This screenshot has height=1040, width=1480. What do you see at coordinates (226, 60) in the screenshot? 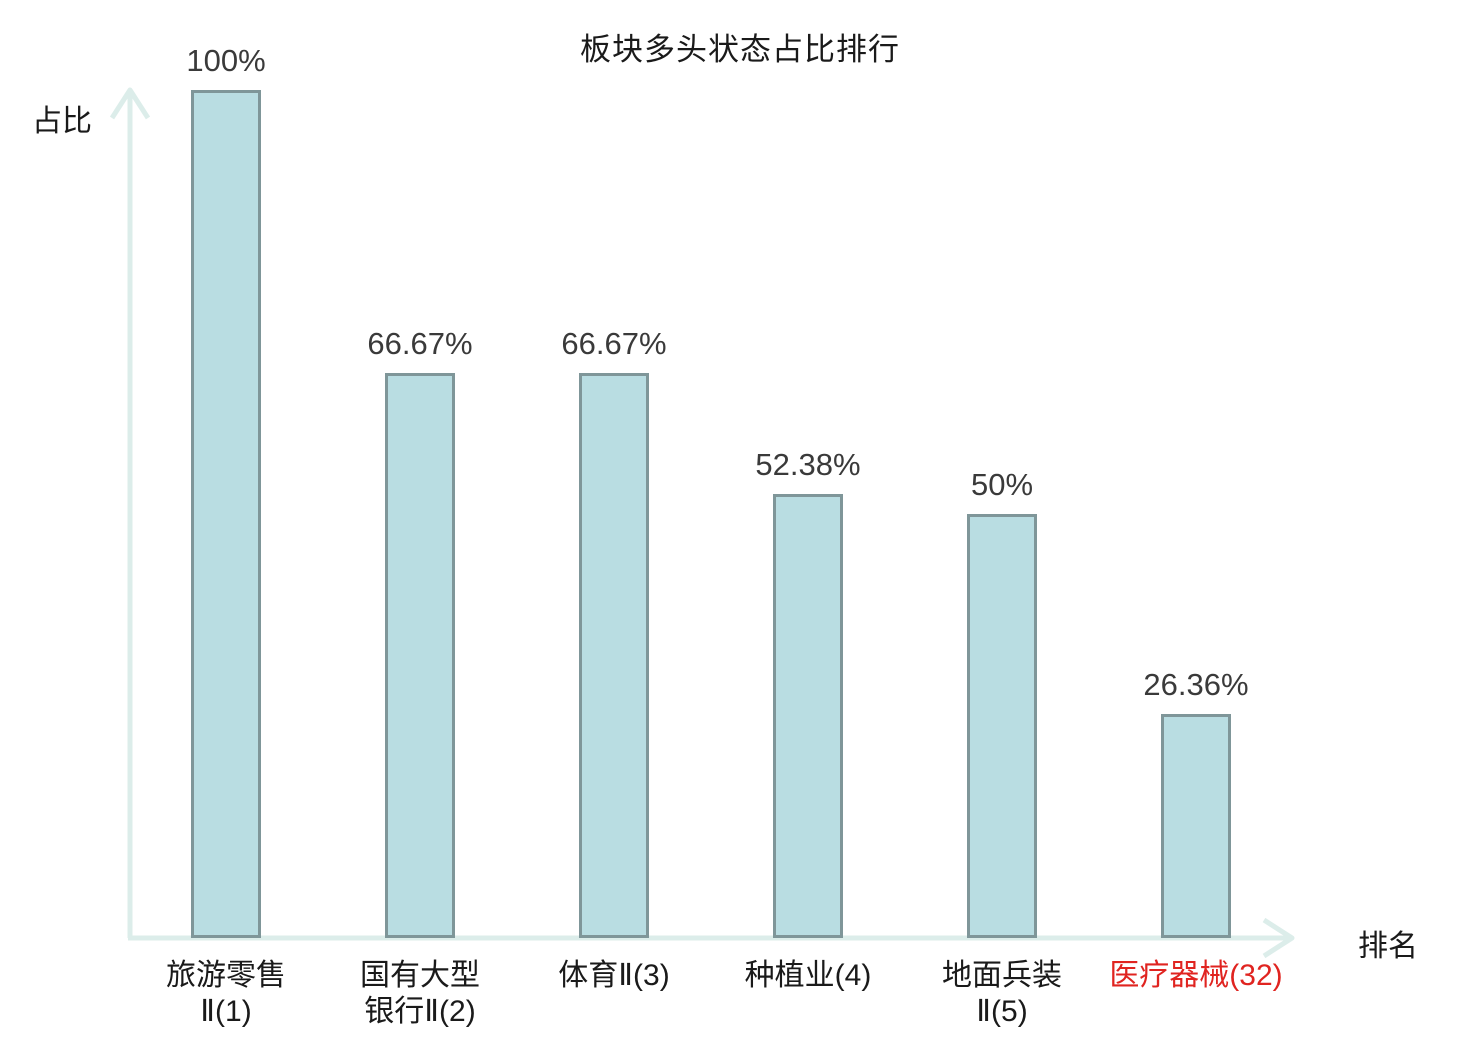
I see `bar-value-label: 100%` at bounding box center [226, 60].